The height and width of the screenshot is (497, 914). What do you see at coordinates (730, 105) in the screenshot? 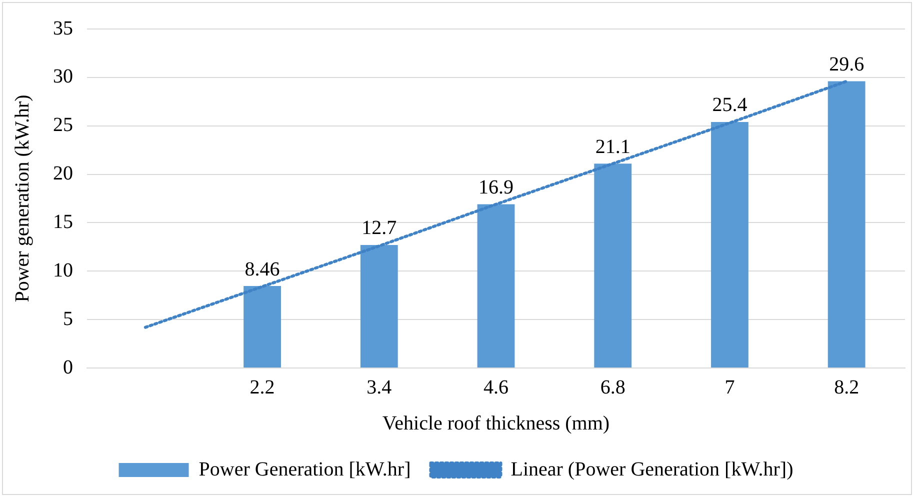
I see `data-label: 25.4` at bounding box center [730, 105].